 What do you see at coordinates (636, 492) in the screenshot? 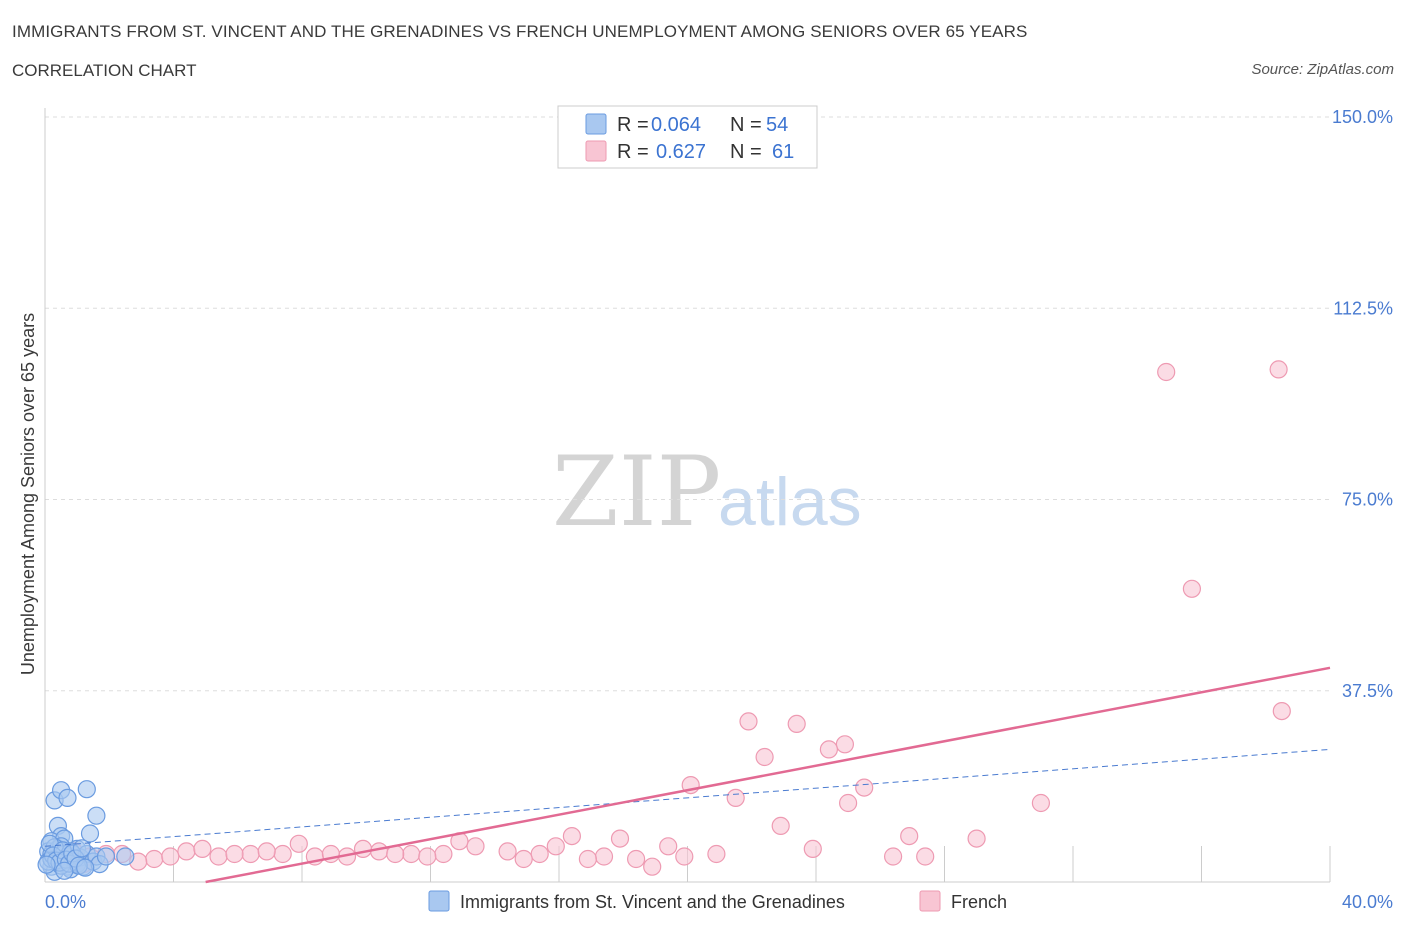
I see `watermark-zip: ZIP` at bounding box center [636, 492].